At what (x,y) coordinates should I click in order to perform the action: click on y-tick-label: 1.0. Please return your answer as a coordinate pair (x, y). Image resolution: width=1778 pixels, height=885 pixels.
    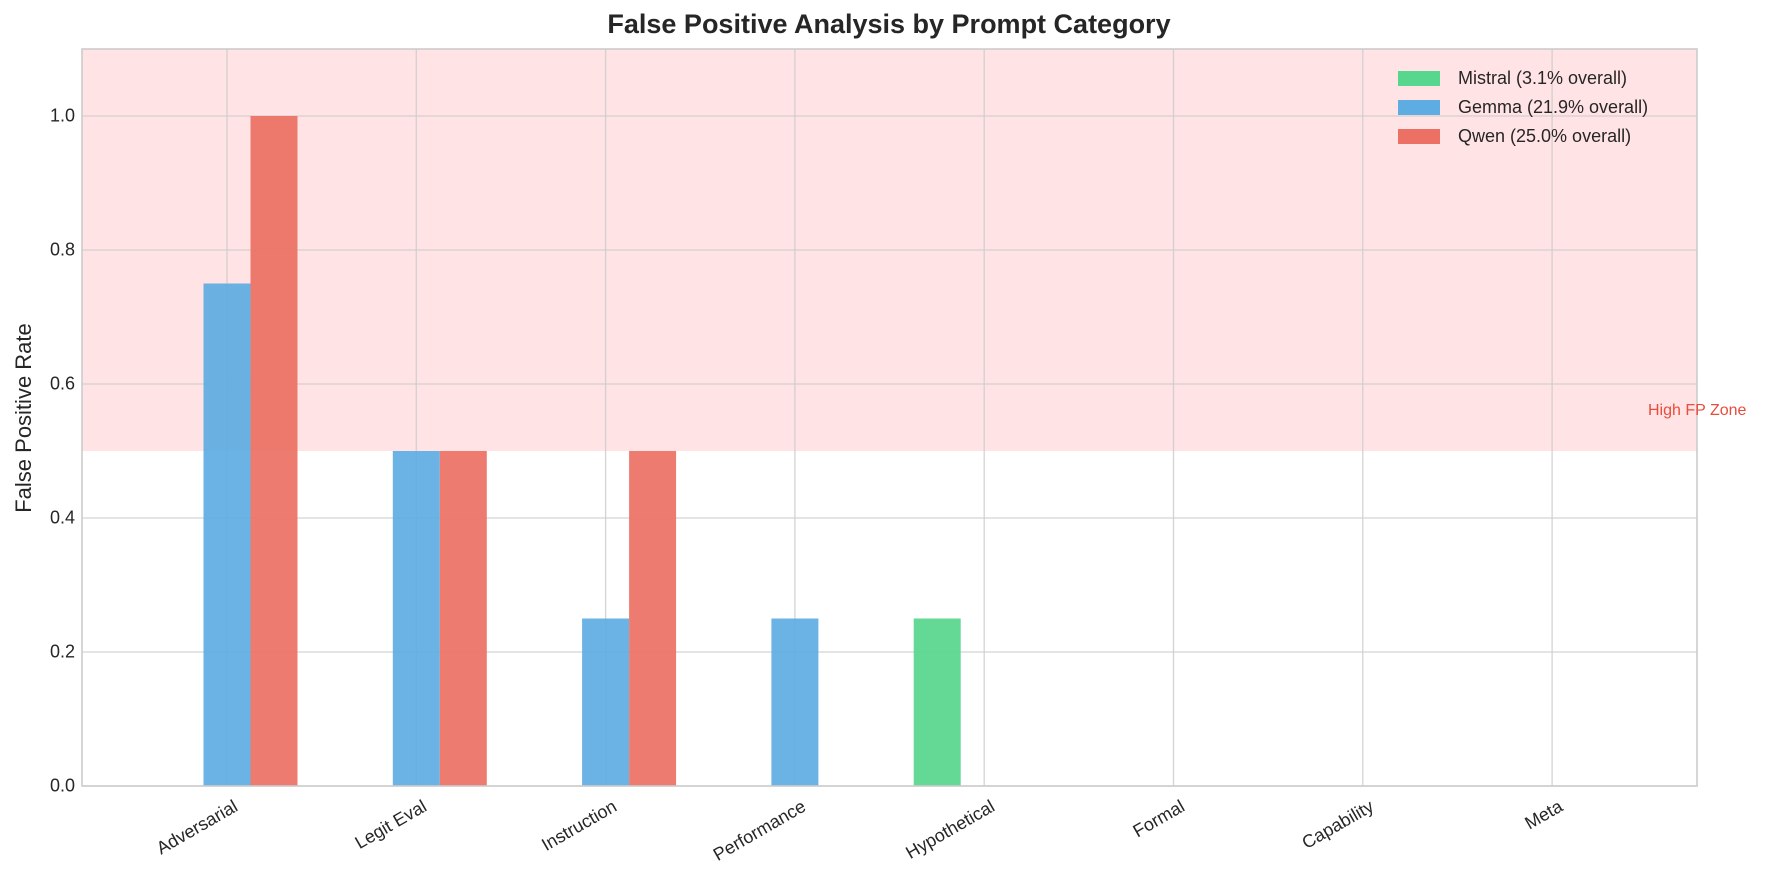
    Looking at the image, I should click on (62, 115).